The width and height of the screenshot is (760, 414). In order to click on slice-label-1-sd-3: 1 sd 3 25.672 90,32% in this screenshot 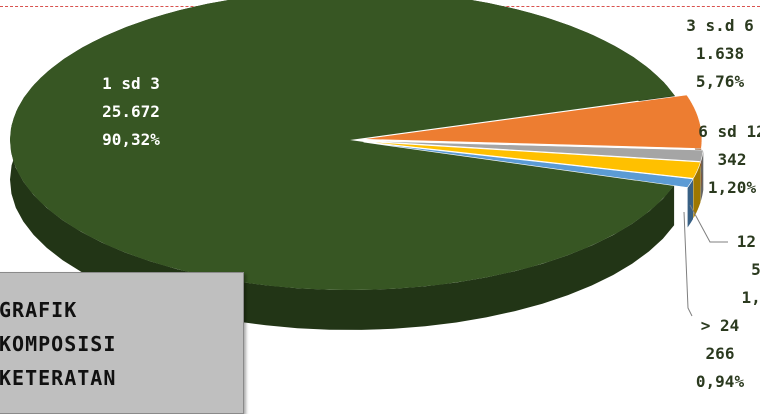, I will do `click(131, 112)`.